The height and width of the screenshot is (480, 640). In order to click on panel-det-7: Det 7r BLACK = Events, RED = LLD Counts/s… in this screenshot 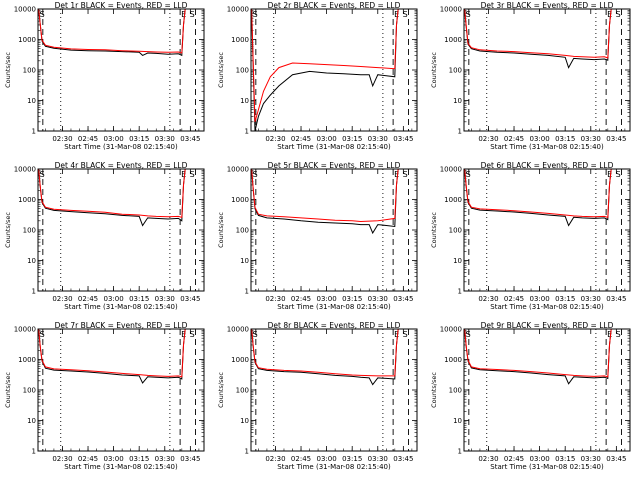, I will do `click(104, 396)`.